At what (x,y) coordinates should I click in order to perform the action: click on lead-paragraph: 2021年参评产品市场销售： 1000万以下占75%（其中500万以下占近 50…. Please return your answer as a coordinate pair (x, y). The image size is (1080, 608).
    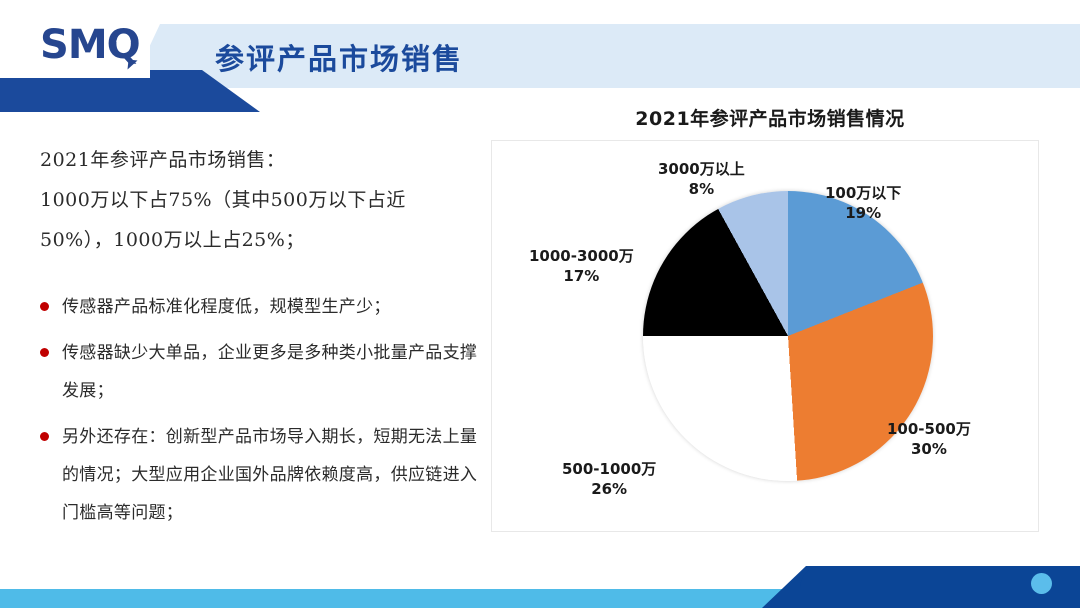
    Looking at the image, I should click on (262, 200).